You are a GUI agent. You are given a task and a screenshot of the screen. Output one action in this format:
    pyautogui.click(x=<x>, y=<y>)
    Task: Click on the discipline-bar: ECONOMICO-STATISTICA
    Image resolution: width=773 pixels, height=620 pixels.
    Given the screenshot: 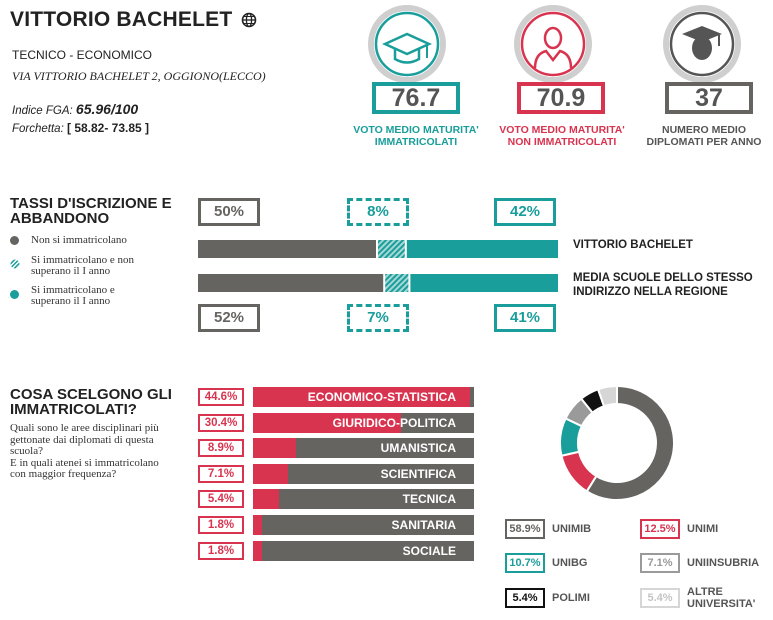 What is the action you would take?
    pyautogui.click(x=363, y=397)
    